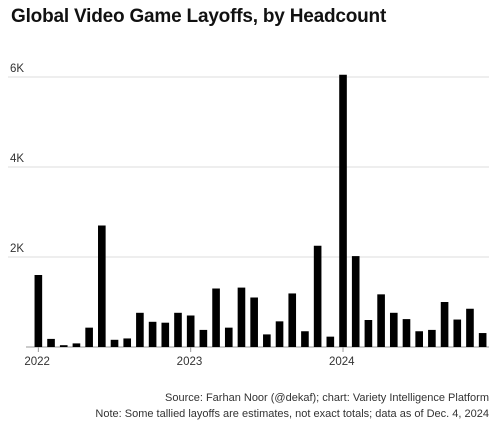 The height and width of the screenshot is (424, 497). Describe the element at coordinates (37, 362) in the screenshot. I see `x-tick-label: 2022` at that location.